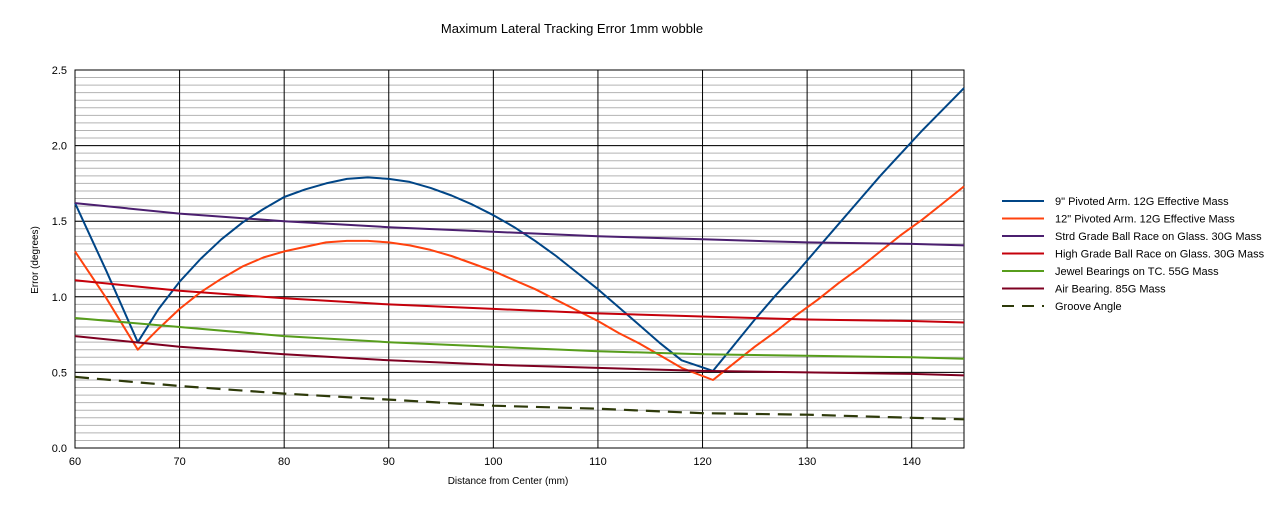 This screenshot has height=507, width=1288. I want to click on x-tick-label: 120, so click(702, 462).